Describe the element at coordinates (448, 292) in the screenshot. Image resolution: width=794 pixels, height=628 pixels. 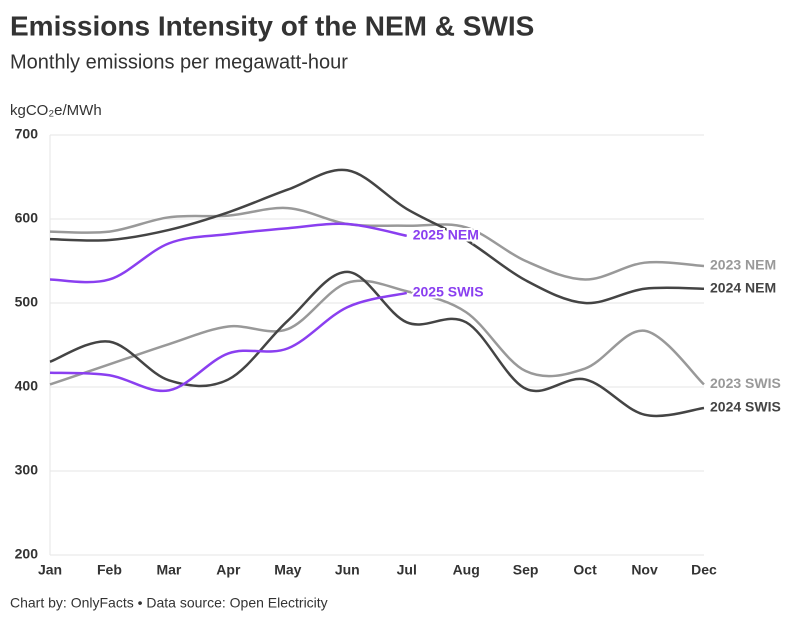
I see `series-label: 2025 SWIS` at that location.